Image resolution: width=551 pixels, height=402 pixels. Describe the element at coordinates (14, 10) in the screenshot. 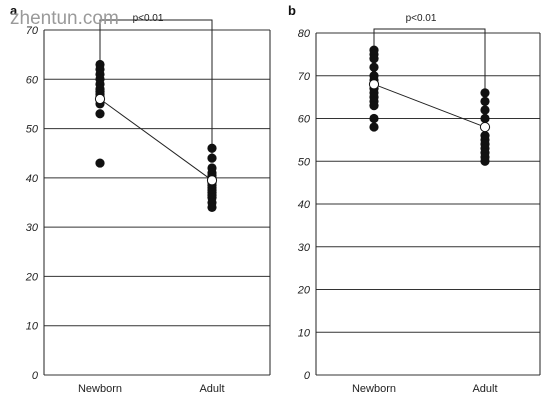

I see `panel-label: a` at that location.